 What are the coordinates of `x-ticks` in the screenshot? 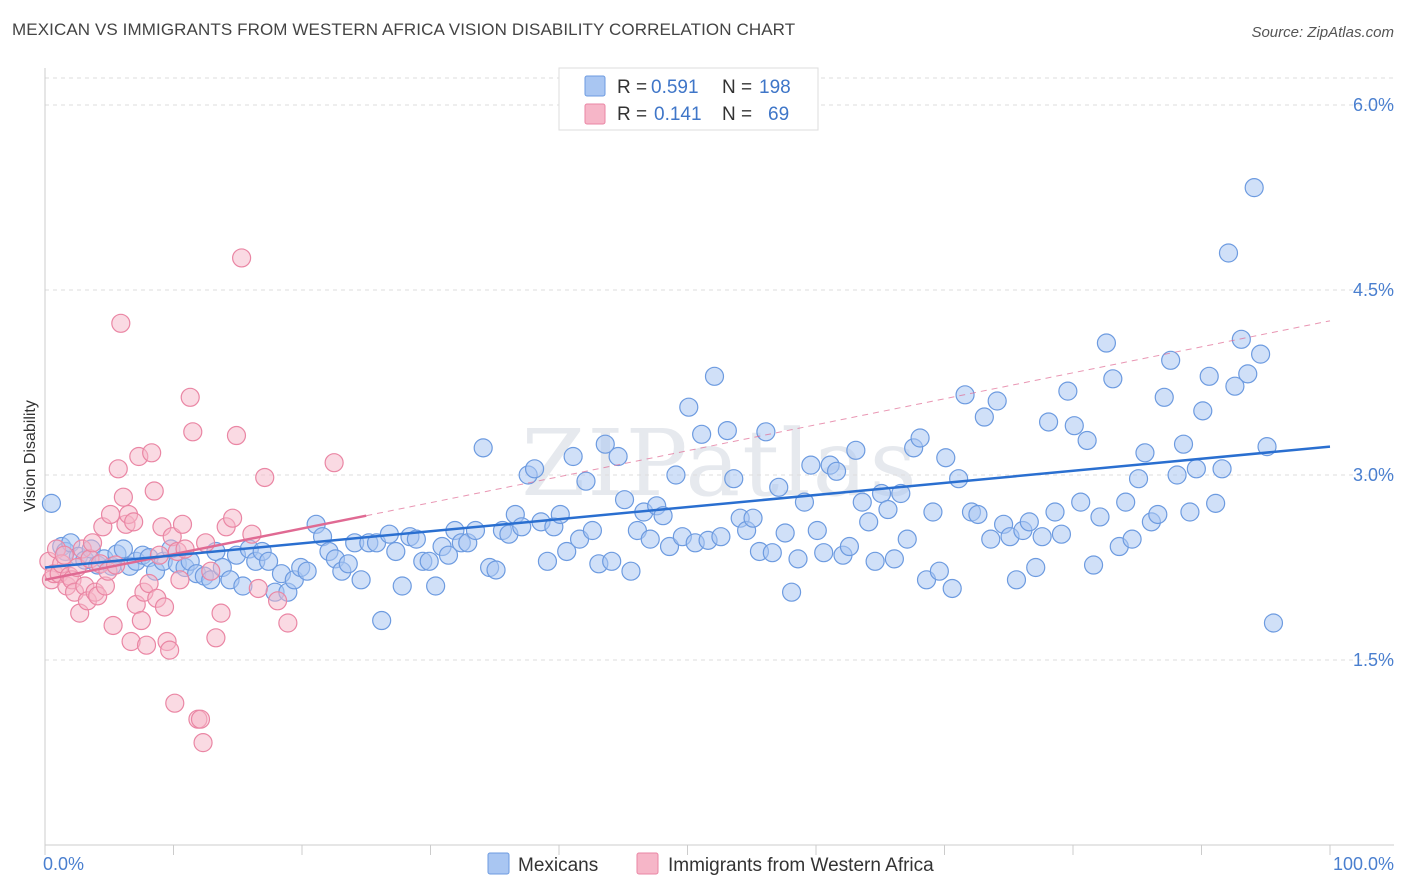 It's located at (687, 850).